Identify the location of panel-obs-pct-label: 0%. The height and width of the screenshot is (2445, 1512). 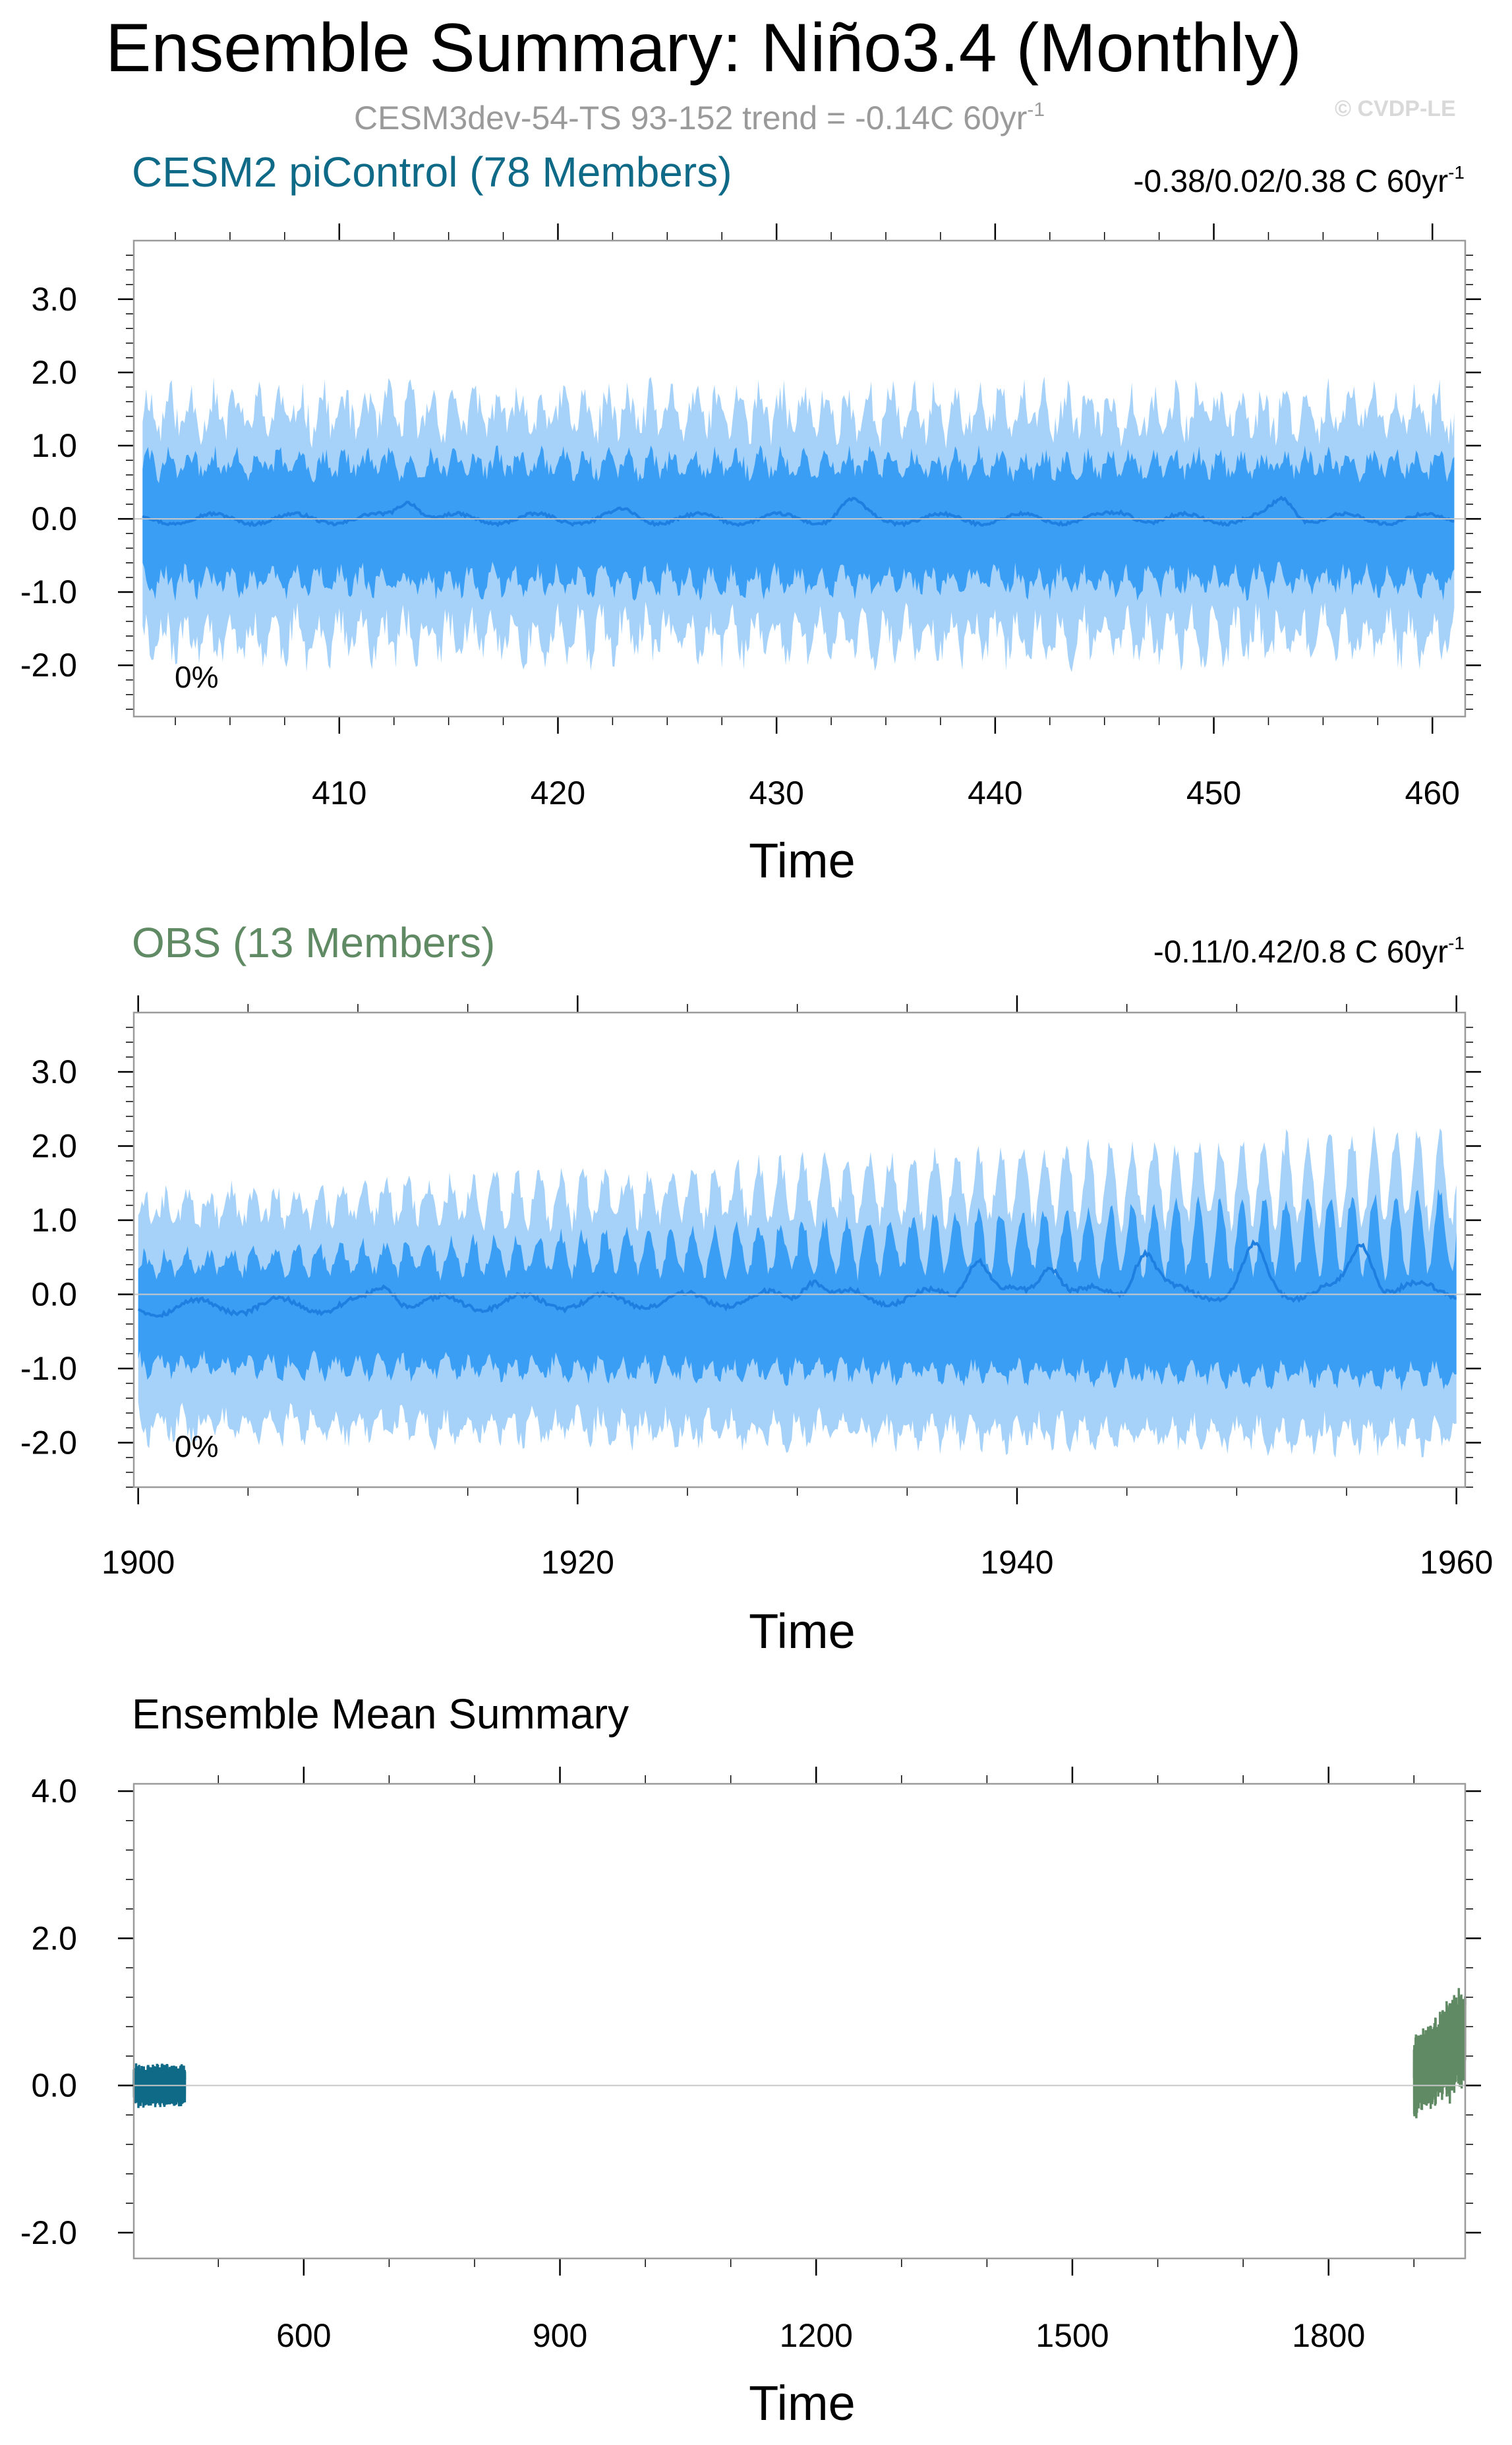
(196, 1446).